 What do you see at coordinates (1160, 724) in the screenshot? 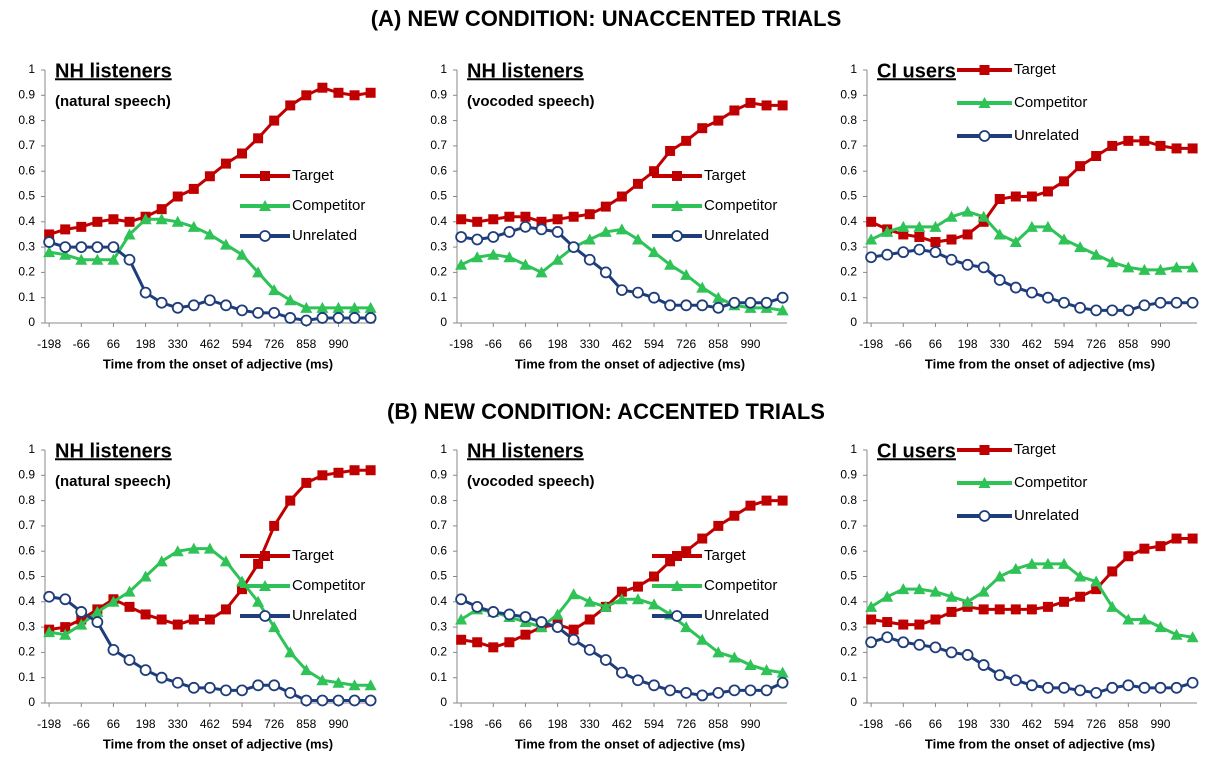
I see `x-tick-label: 990` at bounding box center [1160, 724].